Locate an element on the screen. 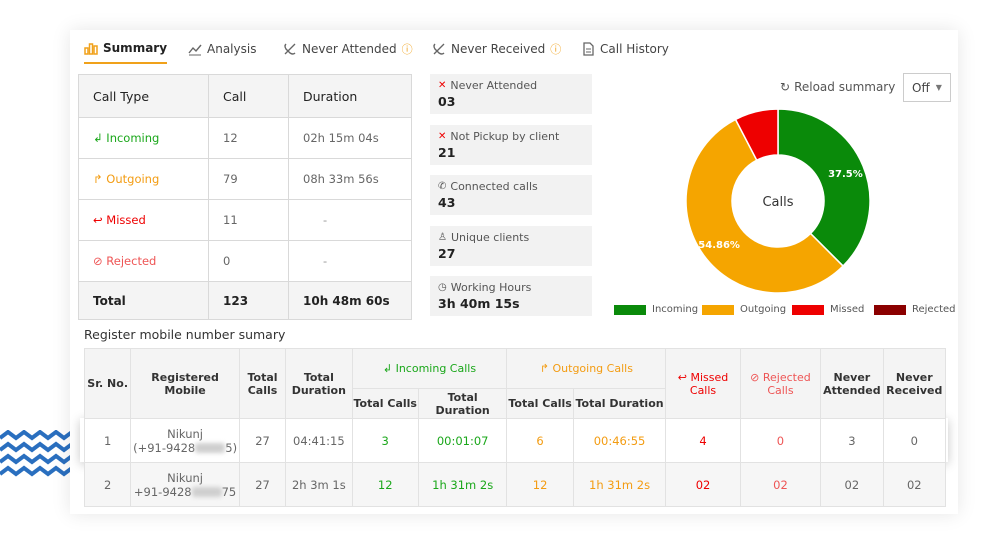  header-sr-no: Sr. No. is located at coordinates (107, 383).